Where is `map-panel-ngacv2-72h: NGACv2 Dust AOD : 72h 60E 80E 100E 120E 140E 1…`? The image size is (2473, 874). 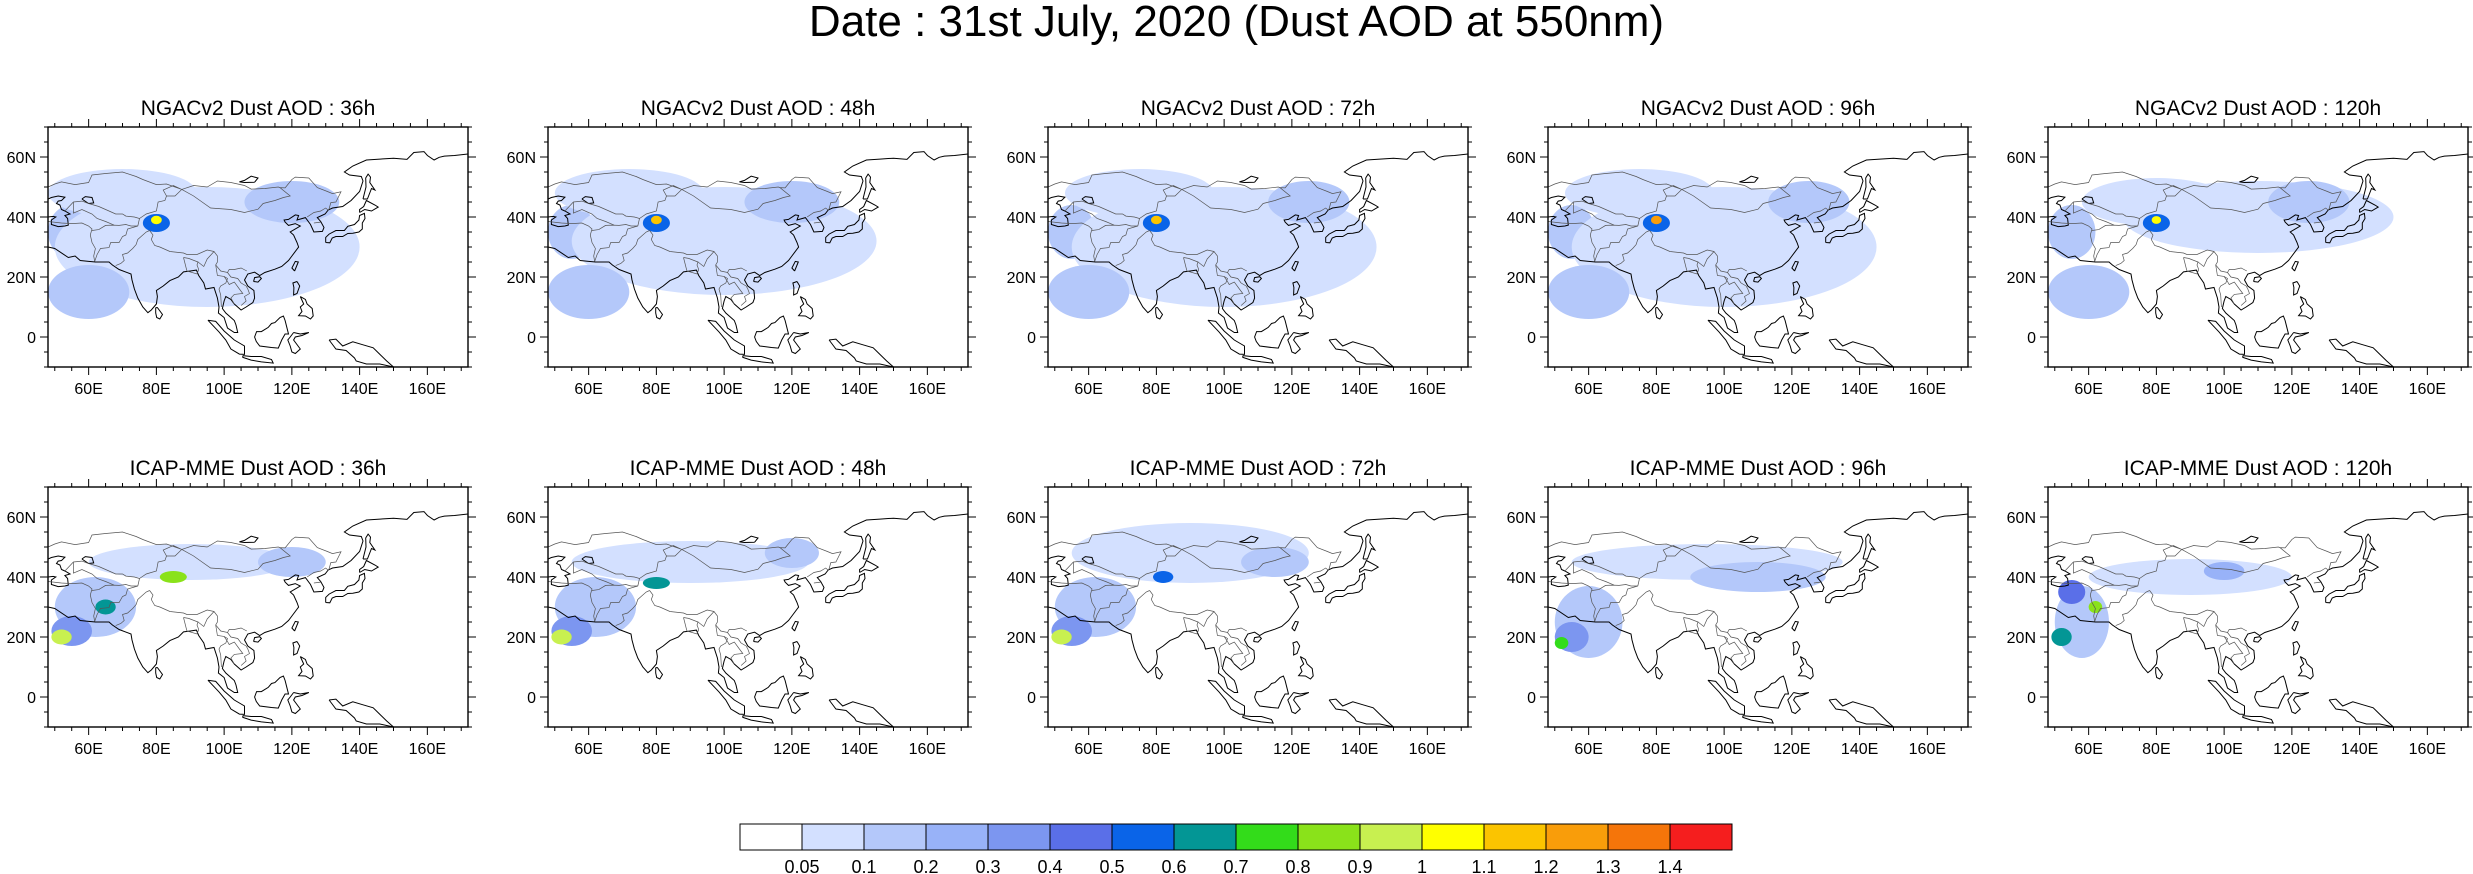 map-panel-ngacv2-72h: NGACv2 Dust AOD : 72h 60E 80E 100E 120E 140E 1… is located at coordinates (1240, 255).